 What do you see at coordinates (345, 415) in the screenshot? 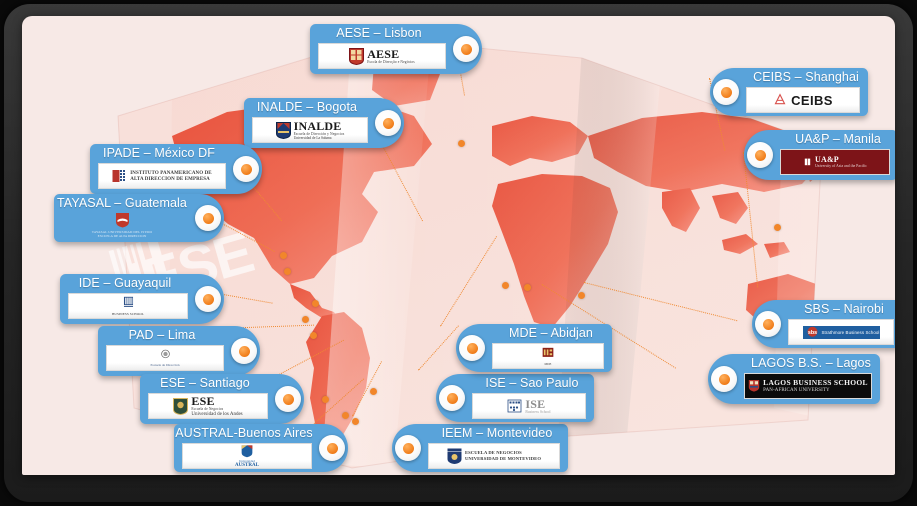
I see `city-dot-buenosaires` at bounding box center [345, 415].